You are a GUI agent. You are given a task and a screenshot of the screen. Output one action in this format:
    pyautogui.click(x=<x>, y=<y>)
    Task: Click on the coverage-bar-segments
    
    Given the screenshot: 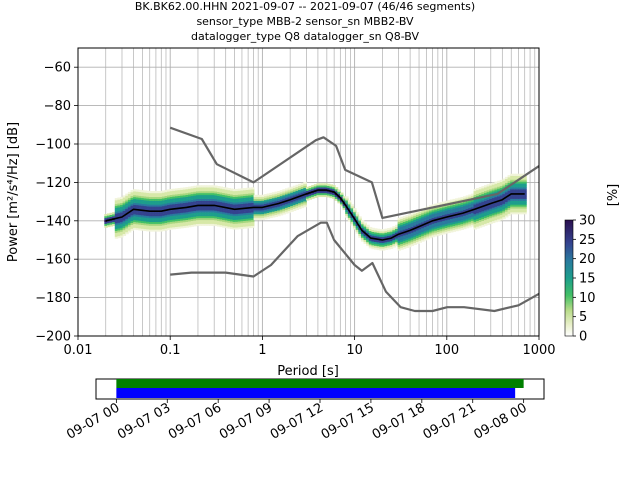 What is the action you would take?
    pyautogui.click(x=316, y=393)
    